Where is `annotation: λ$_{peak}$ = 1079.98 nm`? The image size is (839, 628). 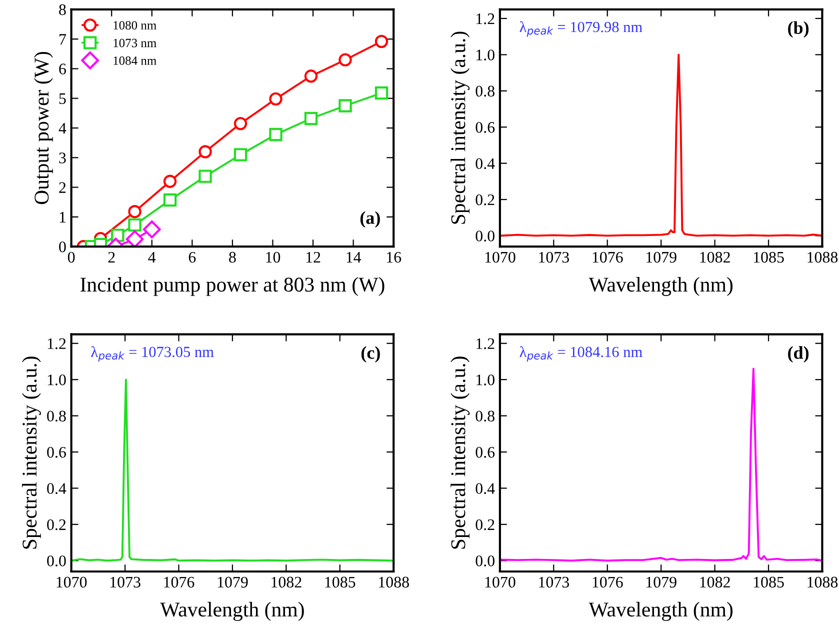 annotation: λ$_{peak}$ = 1079.98 nm is located at coordinates (581, 29).